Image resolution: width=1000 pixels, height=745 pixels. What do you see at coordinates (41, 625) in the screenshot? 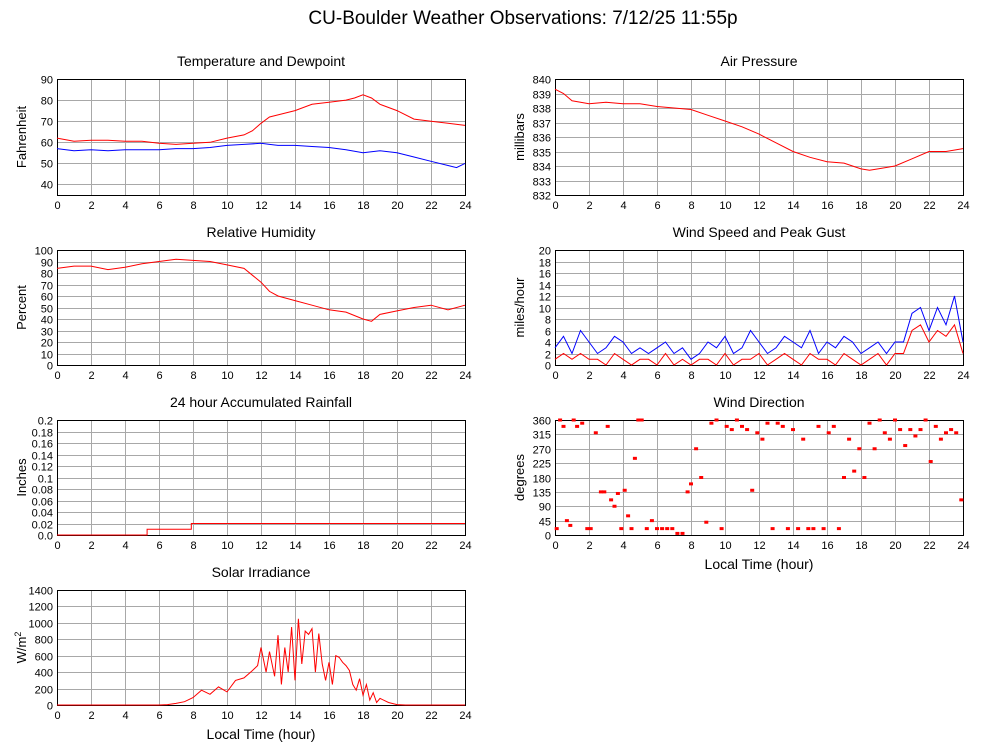
I see `solar-ytick-label: 1000` at bounding box center [41, 625].